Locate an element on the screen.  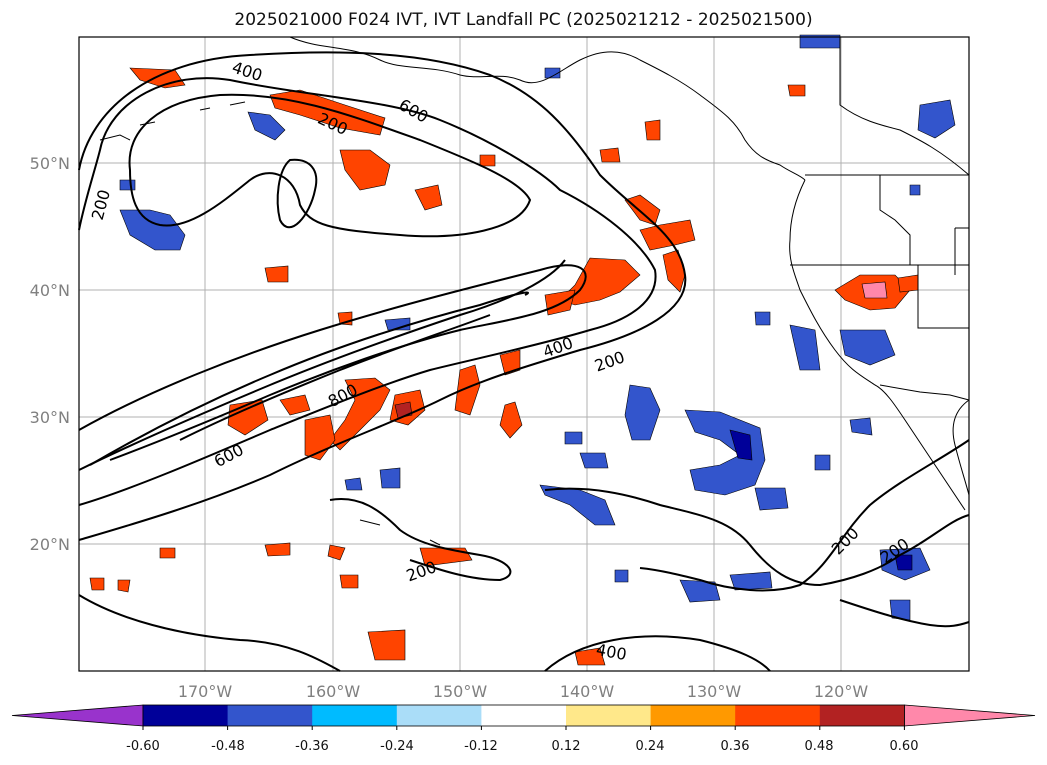
colorbar is located at coordinates (523, 717).